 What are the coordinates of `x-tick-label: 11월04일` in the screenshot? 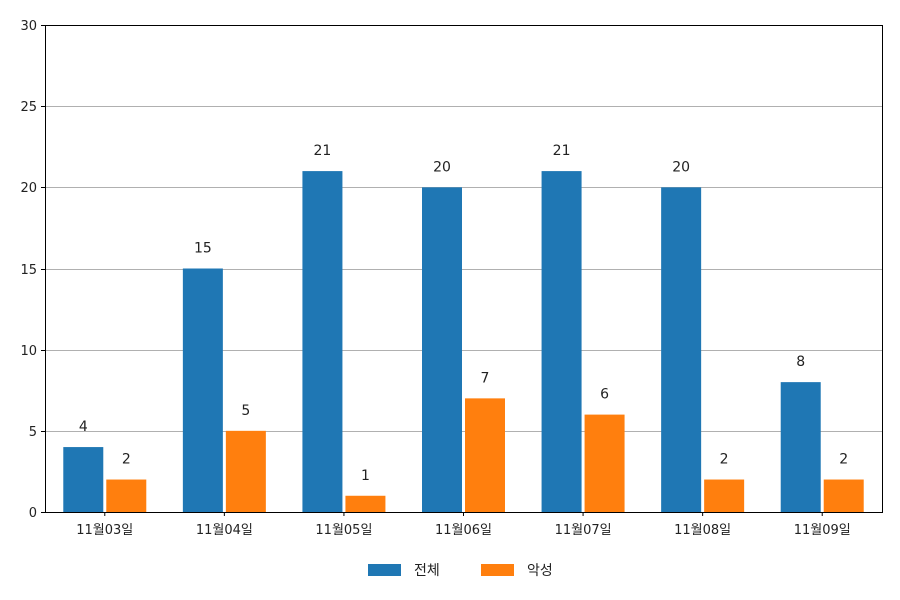 It's located at (224, 530).